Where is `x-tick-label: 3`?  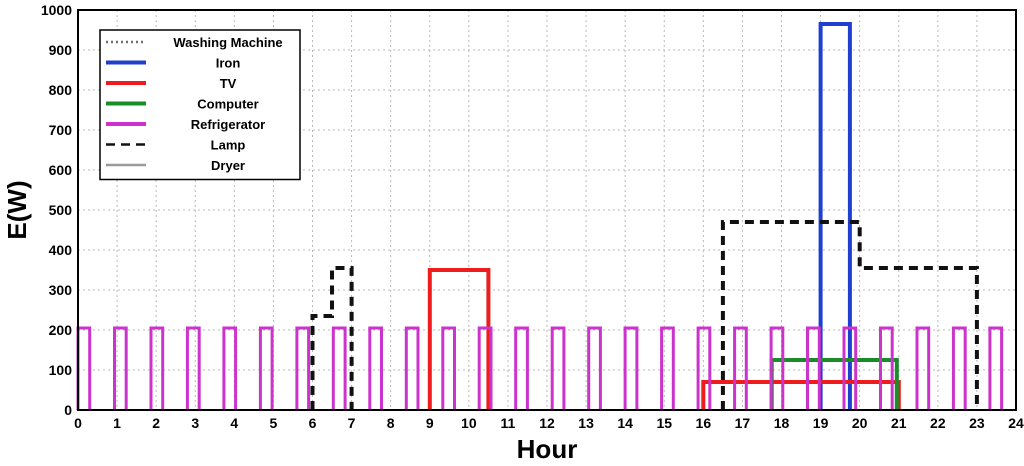
x-tick-label: 3 is located at coordinates (195, 423).